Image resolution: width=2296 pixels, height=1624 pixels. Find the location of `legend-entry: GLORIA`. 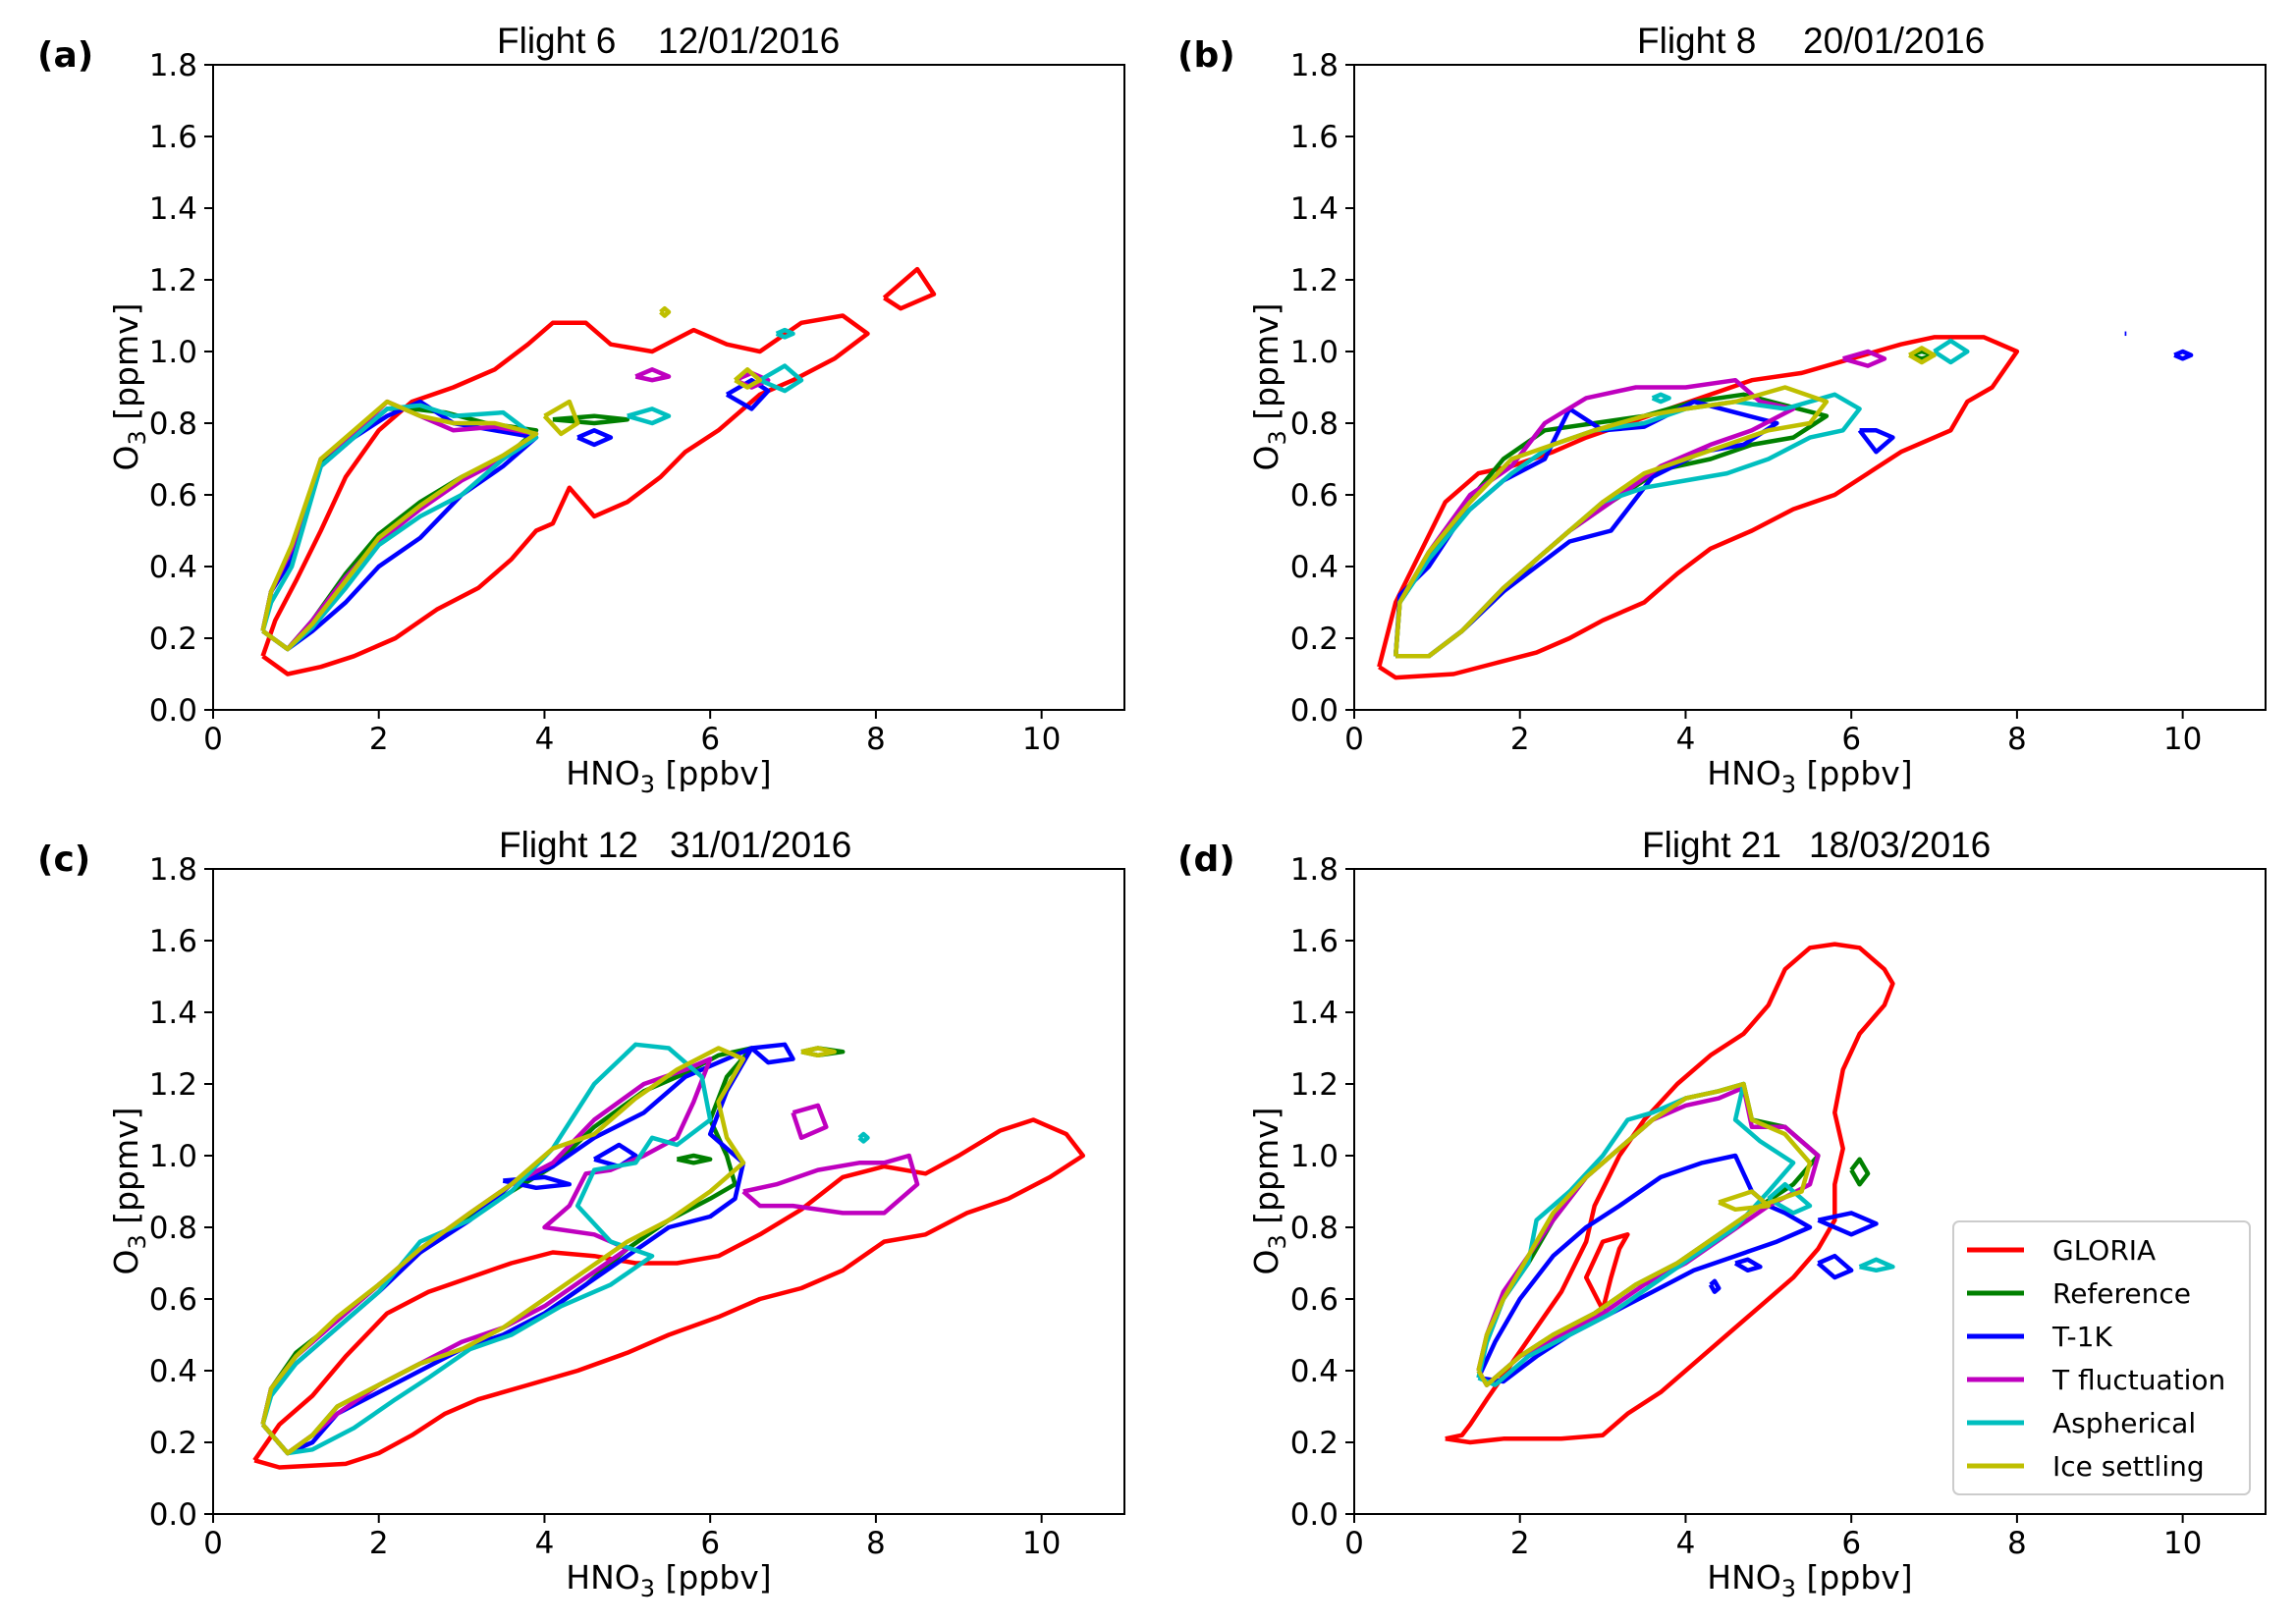

legend-entry: GLORIA is located at coordinates (2061, 1250).